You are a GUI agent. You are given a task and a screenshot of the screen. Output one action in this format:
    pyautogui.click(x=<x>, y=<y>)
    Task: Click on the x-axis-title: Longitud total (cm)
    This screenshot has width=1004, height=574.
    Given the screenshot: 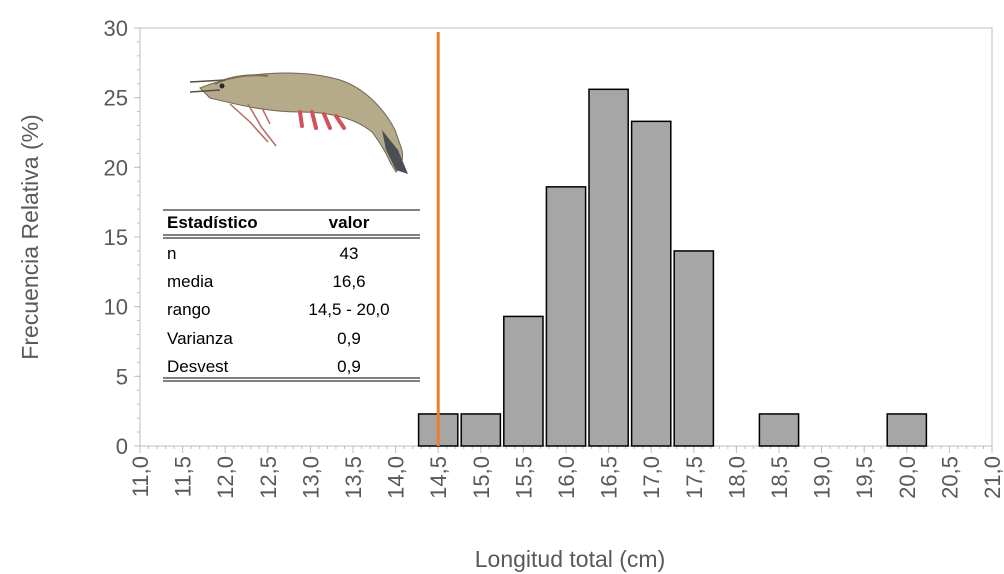 What is the action you would take?
    pyautogui.click(x=570, y=559)
    